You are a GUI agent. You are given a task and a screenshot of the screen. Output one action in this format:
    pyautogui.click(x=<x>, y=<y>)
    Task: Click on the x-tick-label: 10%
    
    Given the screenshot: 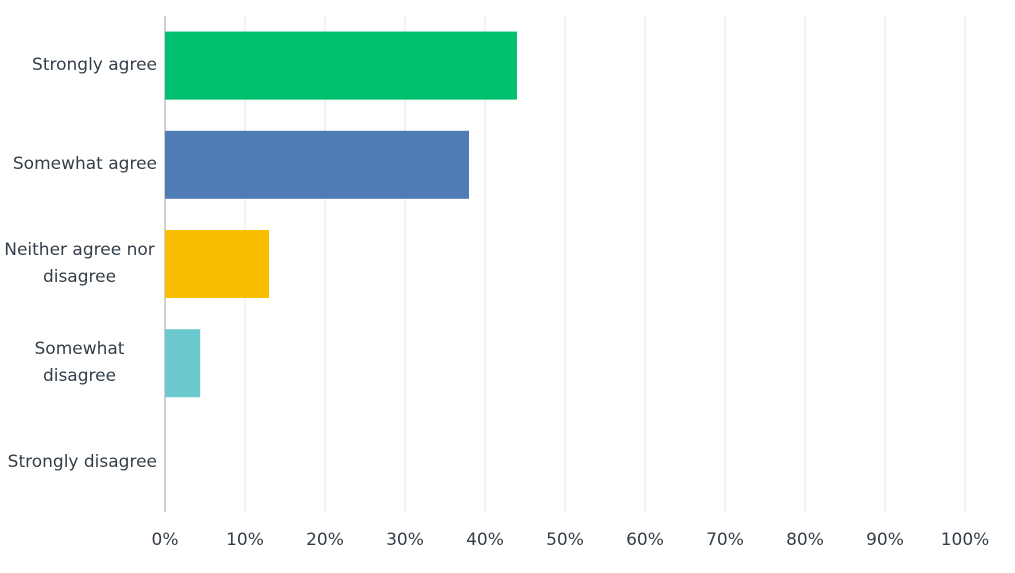 What is the action you would take?
    pyautogui.click(x=245, y=540)
    